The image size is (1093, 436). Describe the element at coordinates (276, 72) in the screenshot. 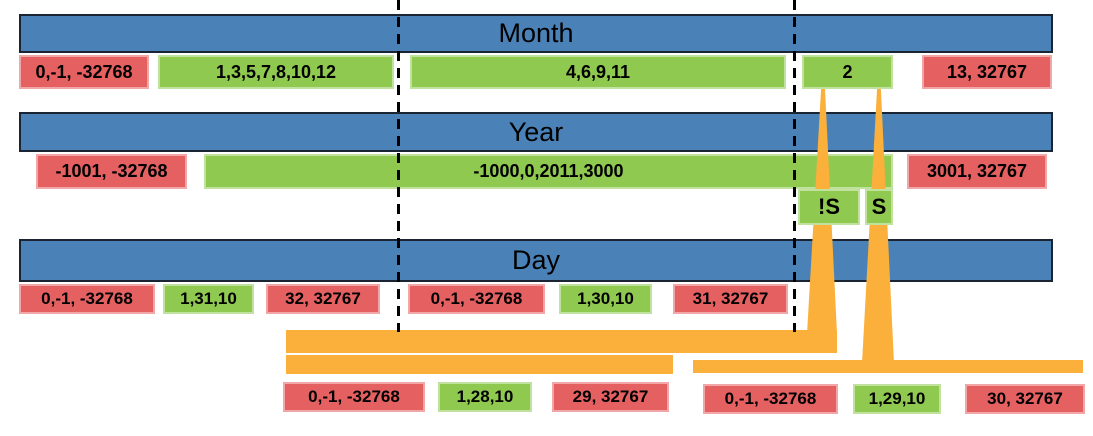

I see `month-partition-31-day-months: 1,3,5,7,8,10,12` at that location.